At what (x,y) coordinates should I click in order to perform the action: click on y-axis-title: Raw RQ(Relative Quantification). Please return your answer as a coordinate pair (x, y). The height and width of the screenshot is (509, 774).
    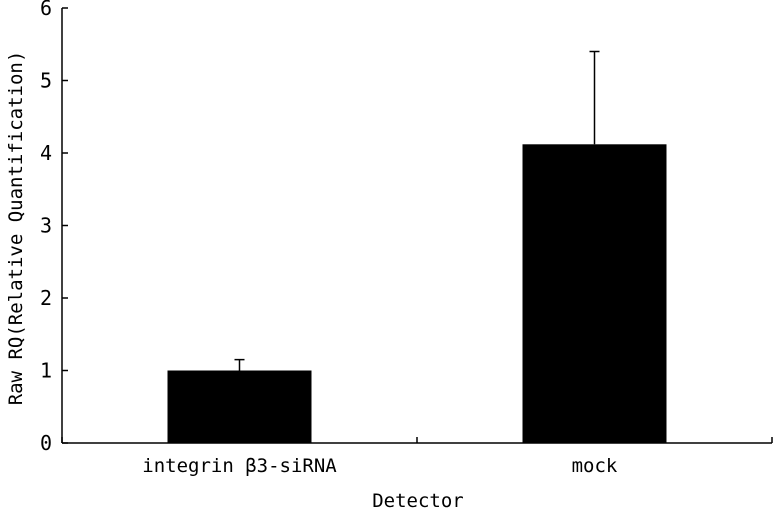
    Looking at the image, I should click on (16, 228).